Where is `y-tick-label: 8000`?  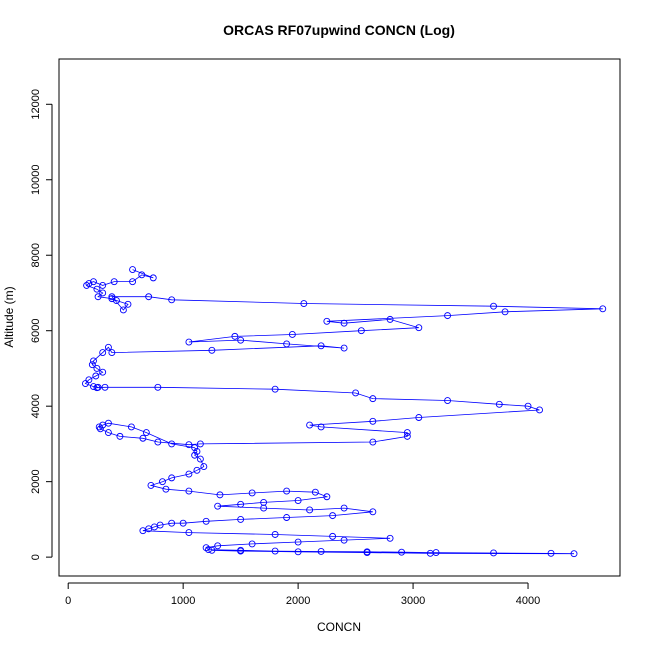
y-tick-label: 8000 is located at coordinates (36, 255).